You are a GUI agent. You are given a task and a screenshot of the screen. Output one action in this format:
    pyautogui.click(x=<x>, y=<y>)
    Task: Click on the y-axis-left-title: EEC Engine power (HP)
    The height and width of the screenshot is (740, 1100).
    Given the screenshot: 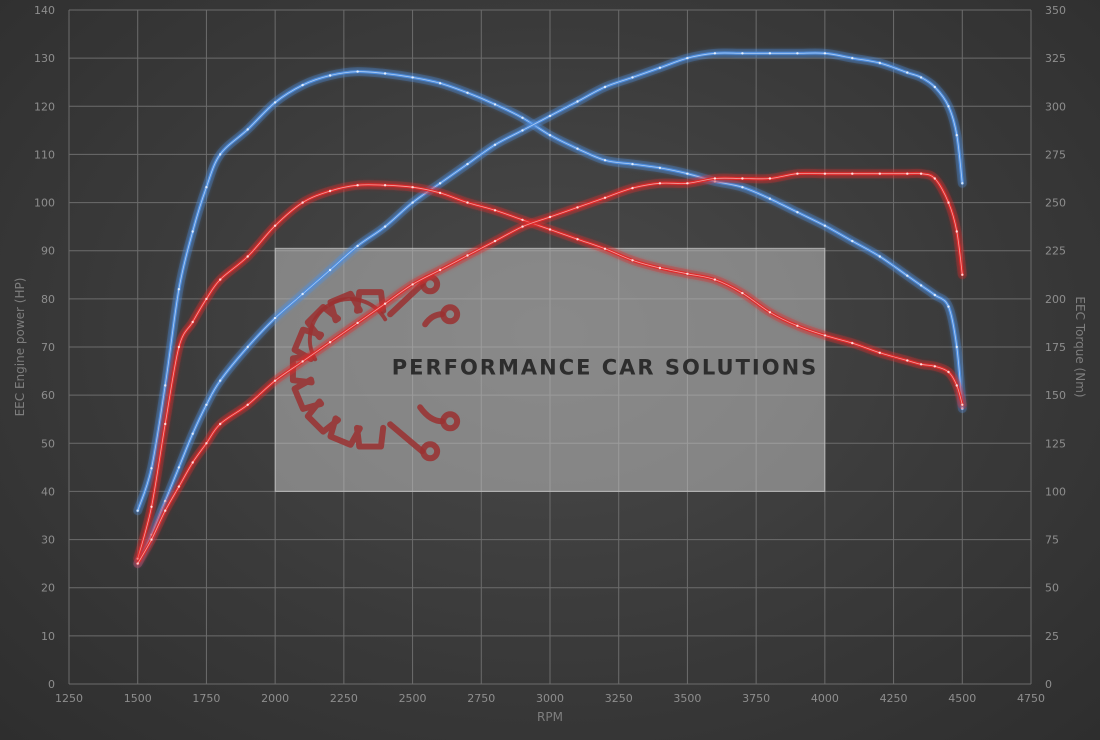 What is the action you would take?
    pyautogui.click(x=20, y=347)
    